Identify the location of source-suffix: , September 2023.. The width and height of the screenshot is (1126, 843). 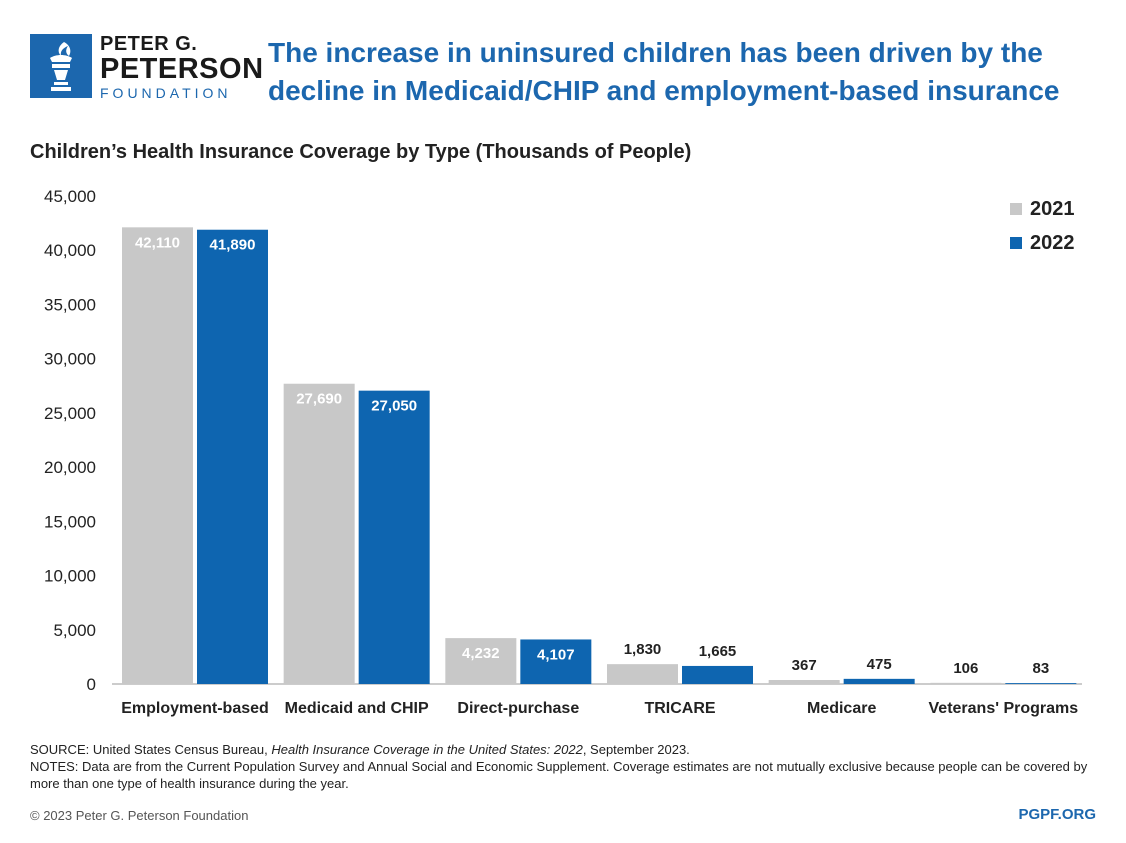
(636, 749).